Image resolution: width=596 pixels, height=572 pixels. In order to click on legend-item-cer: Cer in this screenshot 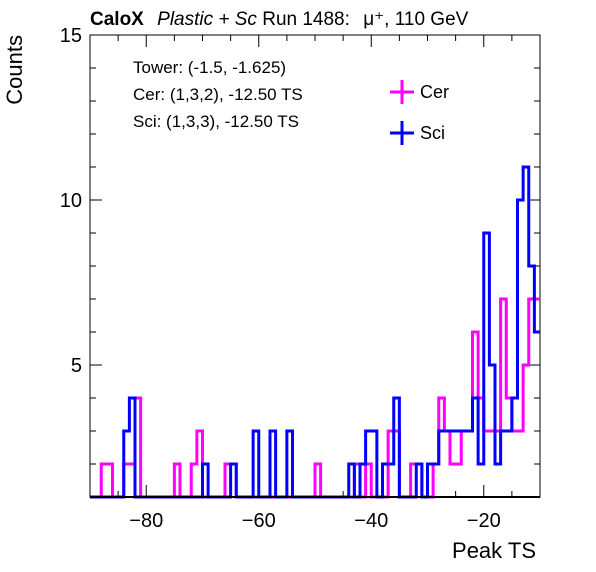, I will do `click(419, 92)`.